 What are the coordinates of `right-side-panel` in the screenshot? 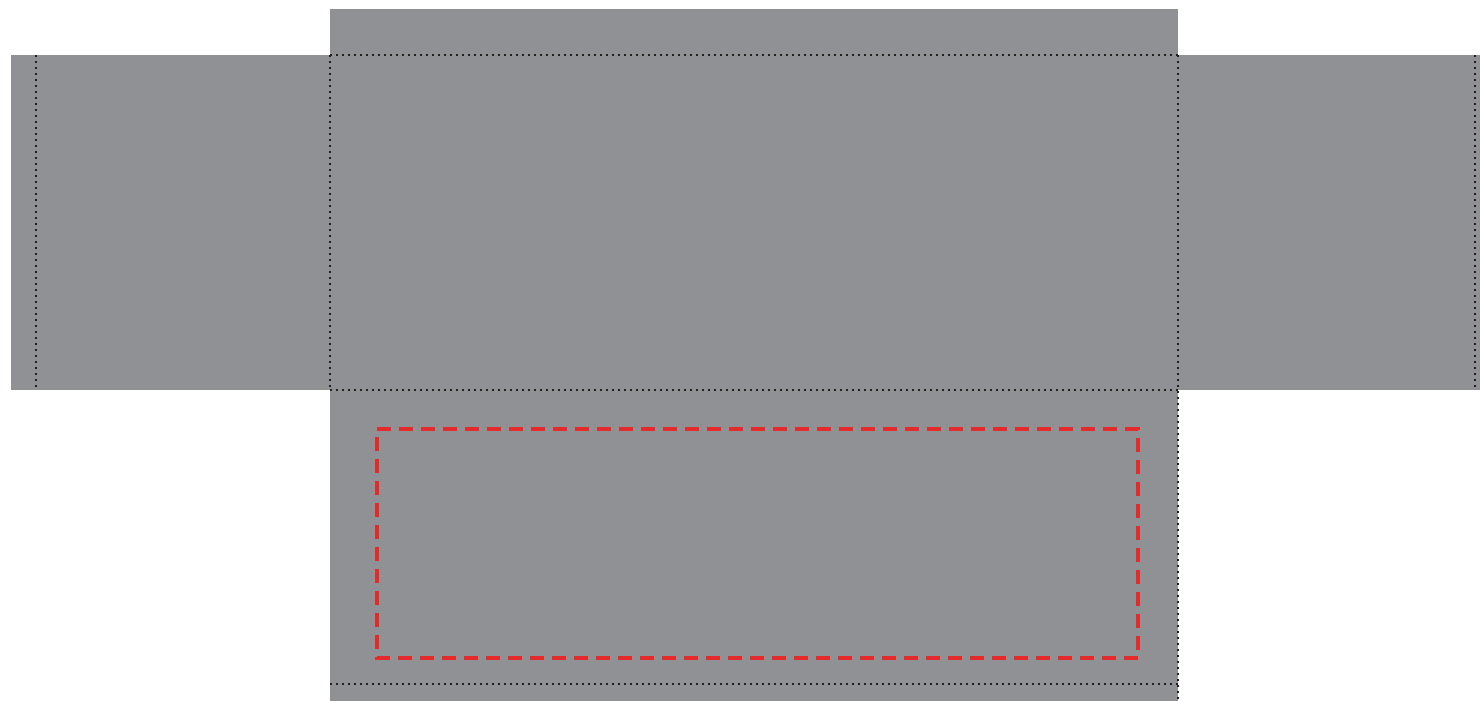 It's located at (1329, 222).